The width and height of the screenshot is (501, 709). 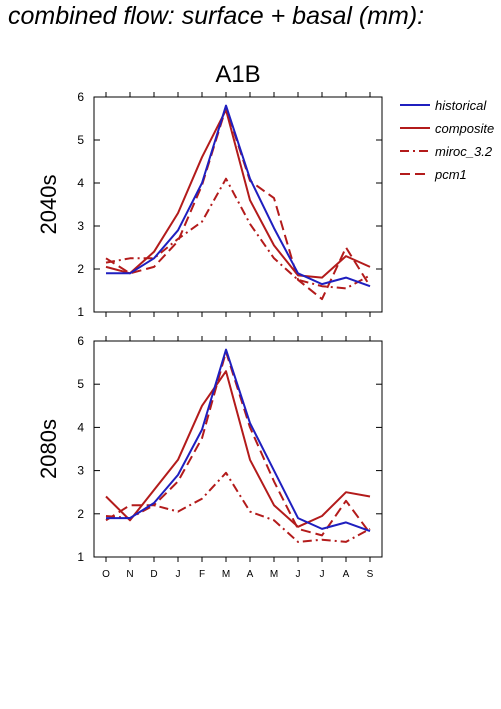 I want to click on legend-item: historical, so click(x=443, y=105).